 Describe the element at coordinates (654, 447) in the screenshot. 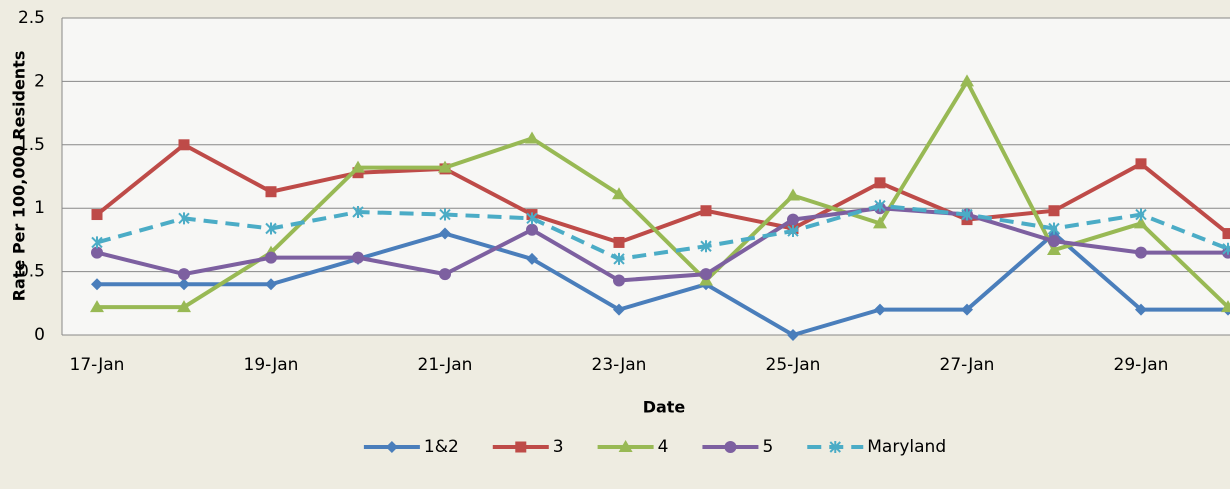

I see `legend: 1&2 3 4 5 Maryland` at that location.